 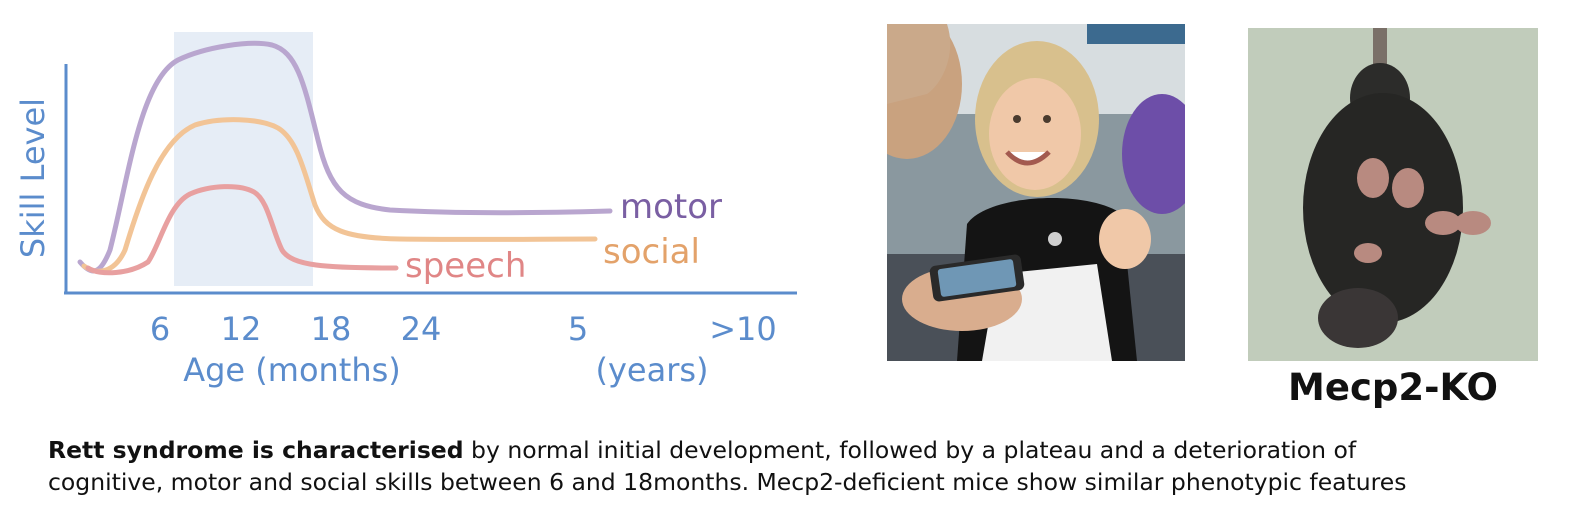 I want to click on y-axis-label: Skill Level, so click(x=33, y=178).